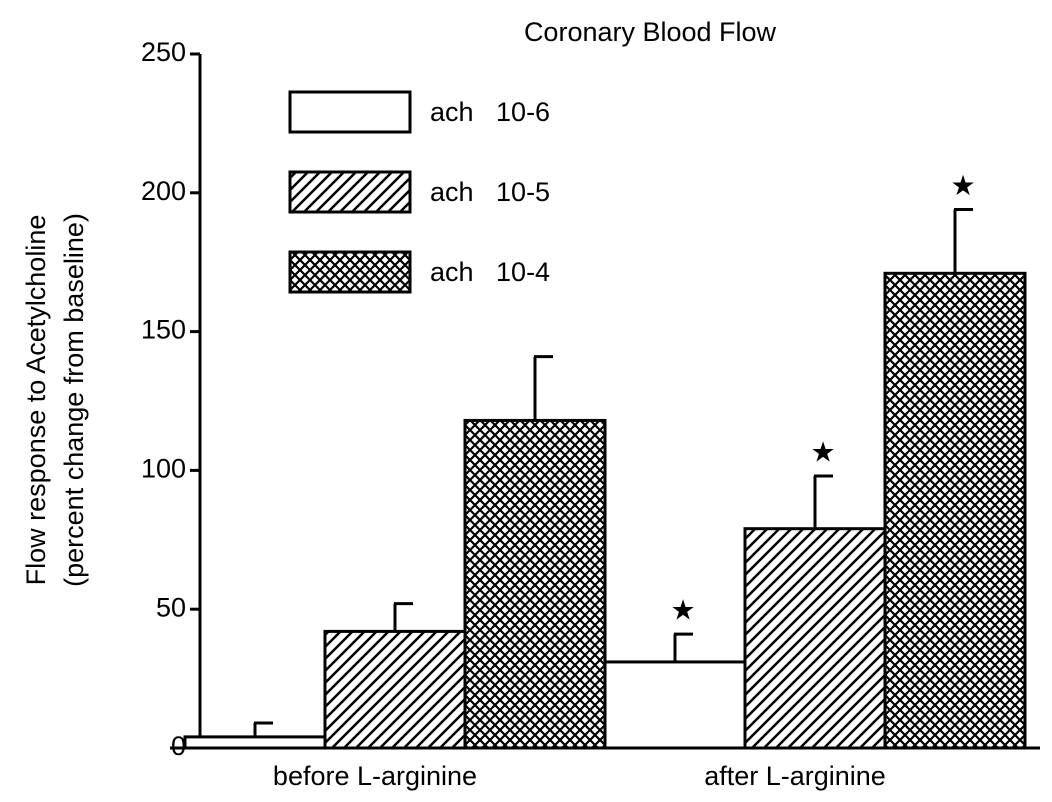 The width and height of the screenshot is (1052, 802). What do you see at coordinates (375, 776) in the screenshot?
I see `x-tick-label: before L-arginine` at bounding box center [375, 776].